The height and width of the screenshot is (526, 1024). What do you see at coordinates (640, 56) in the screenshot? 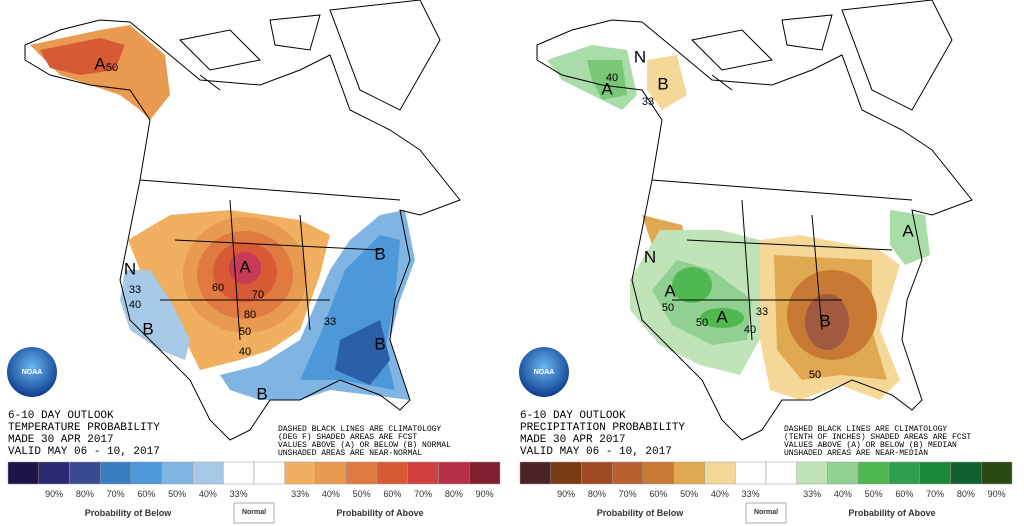
I see `map-label: N` at bounding box center [640, 56].